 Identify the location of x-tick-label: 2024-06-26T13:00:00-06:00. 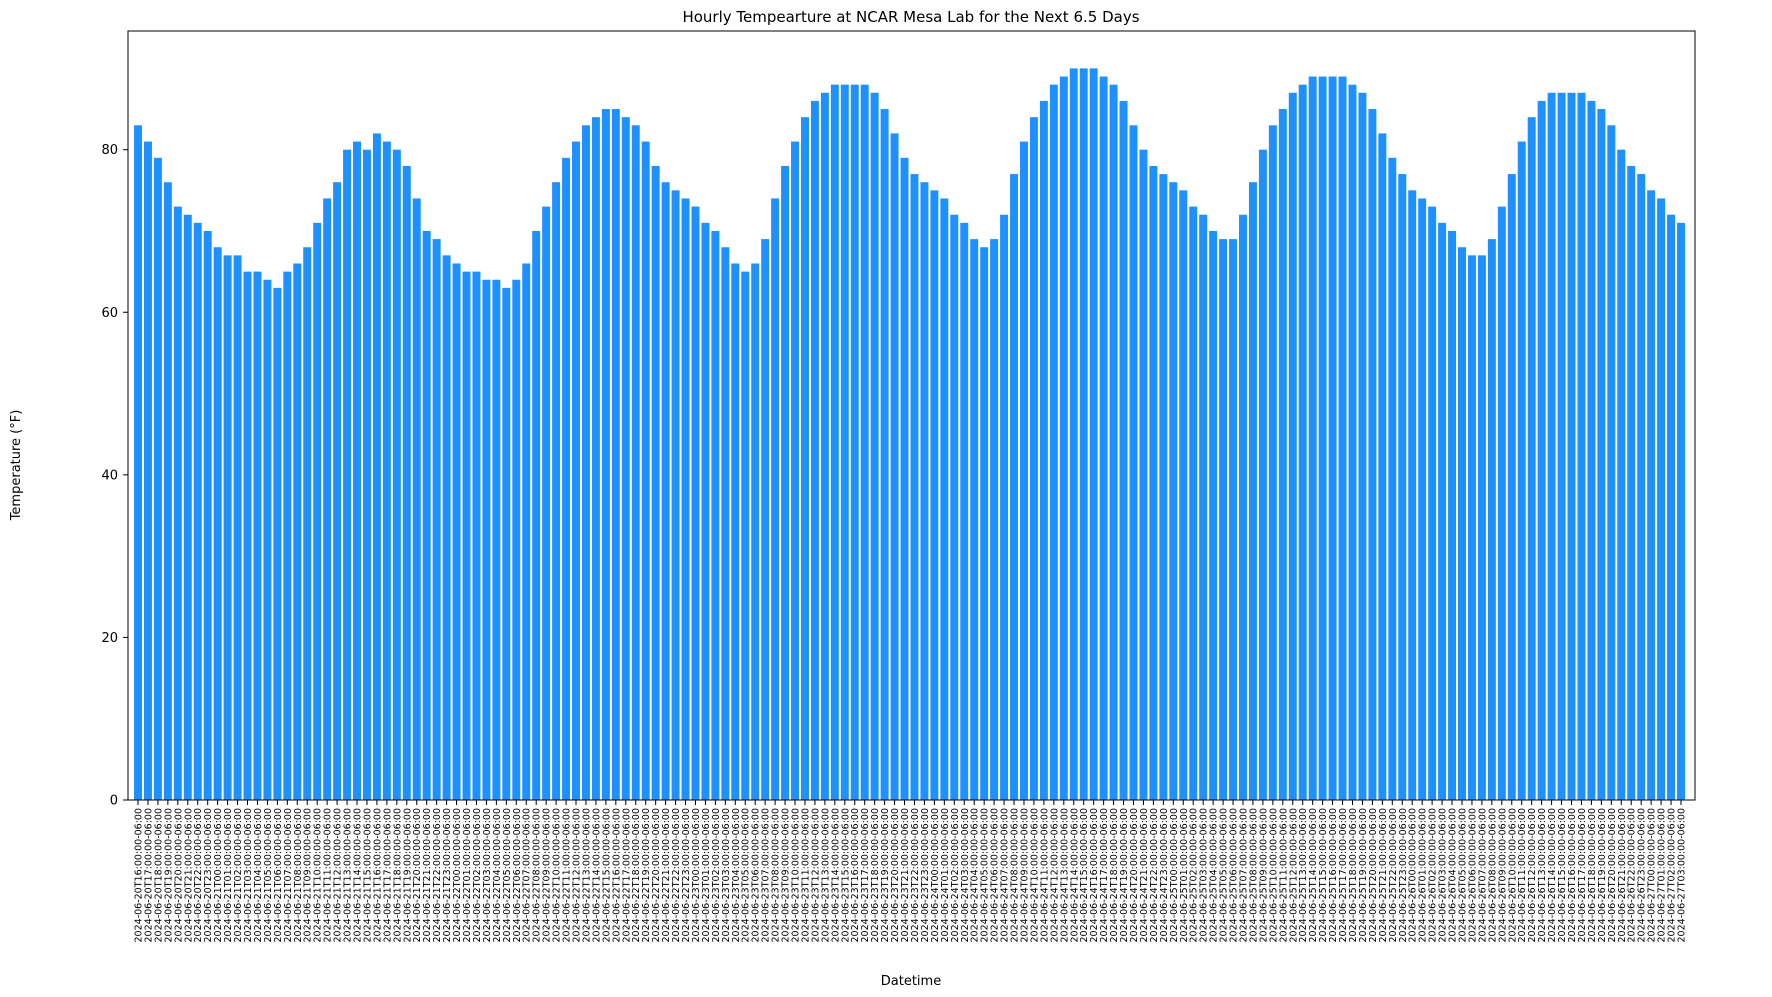
(1542, 875).